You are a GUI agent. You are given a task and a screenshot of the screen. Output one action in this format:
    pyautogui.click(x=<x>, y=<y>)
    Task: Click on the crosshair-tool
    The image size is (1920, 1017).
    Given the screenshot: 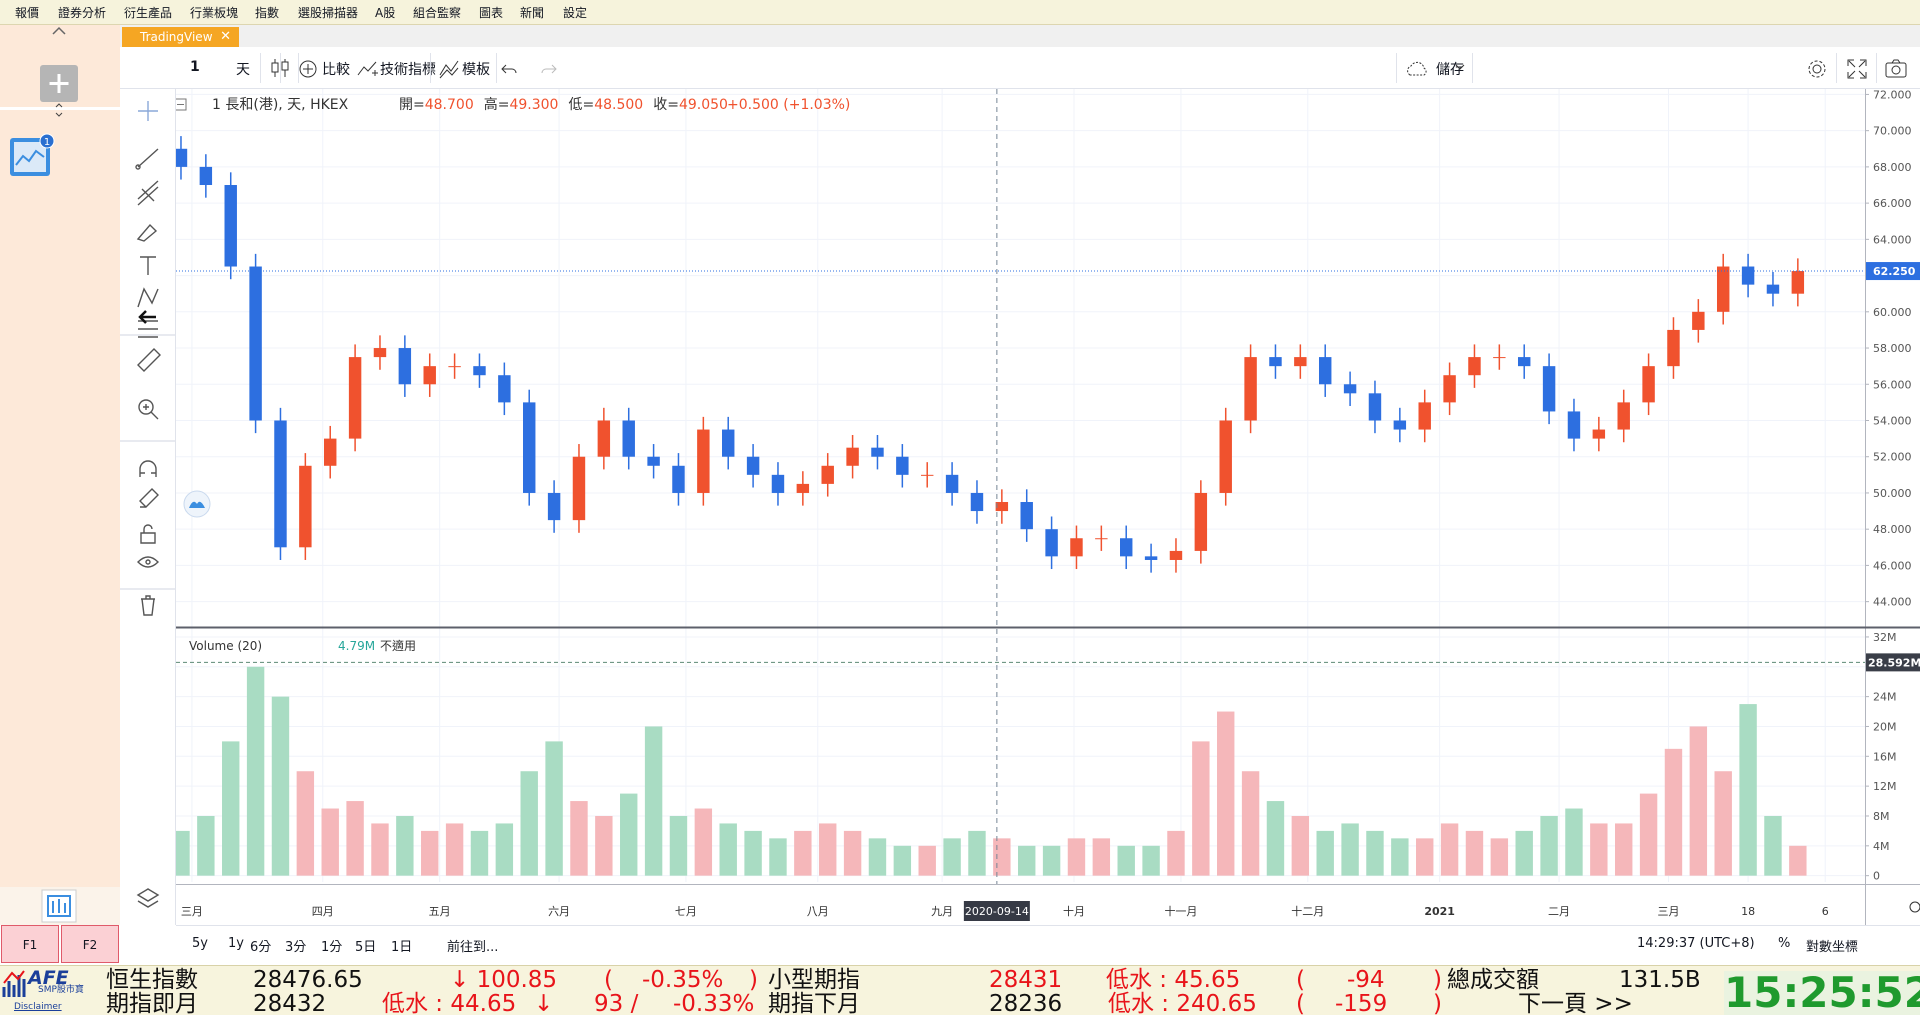 What is the action you would take?
    pyautogui.click(x=148, y=111)
    